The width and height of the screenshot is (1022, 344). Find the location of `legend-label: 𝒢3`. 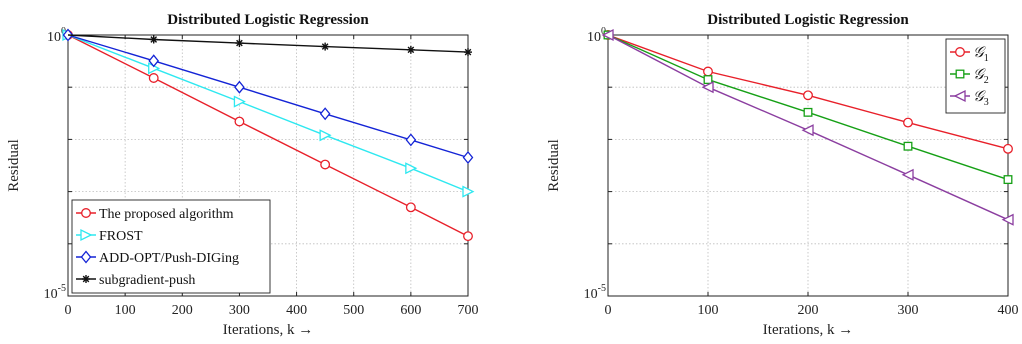

legend-label: 𝒢3 is located at coordinates (981, 98).